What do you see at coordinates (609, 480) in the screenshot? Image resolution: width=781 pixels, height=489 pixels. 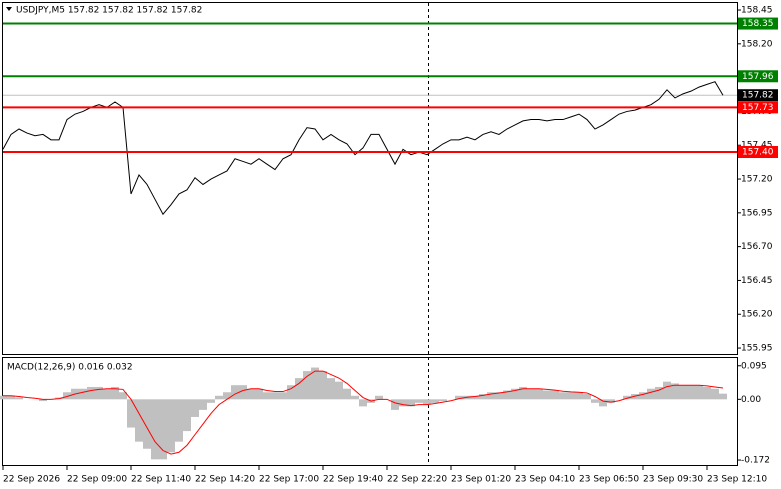 I see `x-tick-label: 23 Sep 06:50` at bounding box center [609, 480].